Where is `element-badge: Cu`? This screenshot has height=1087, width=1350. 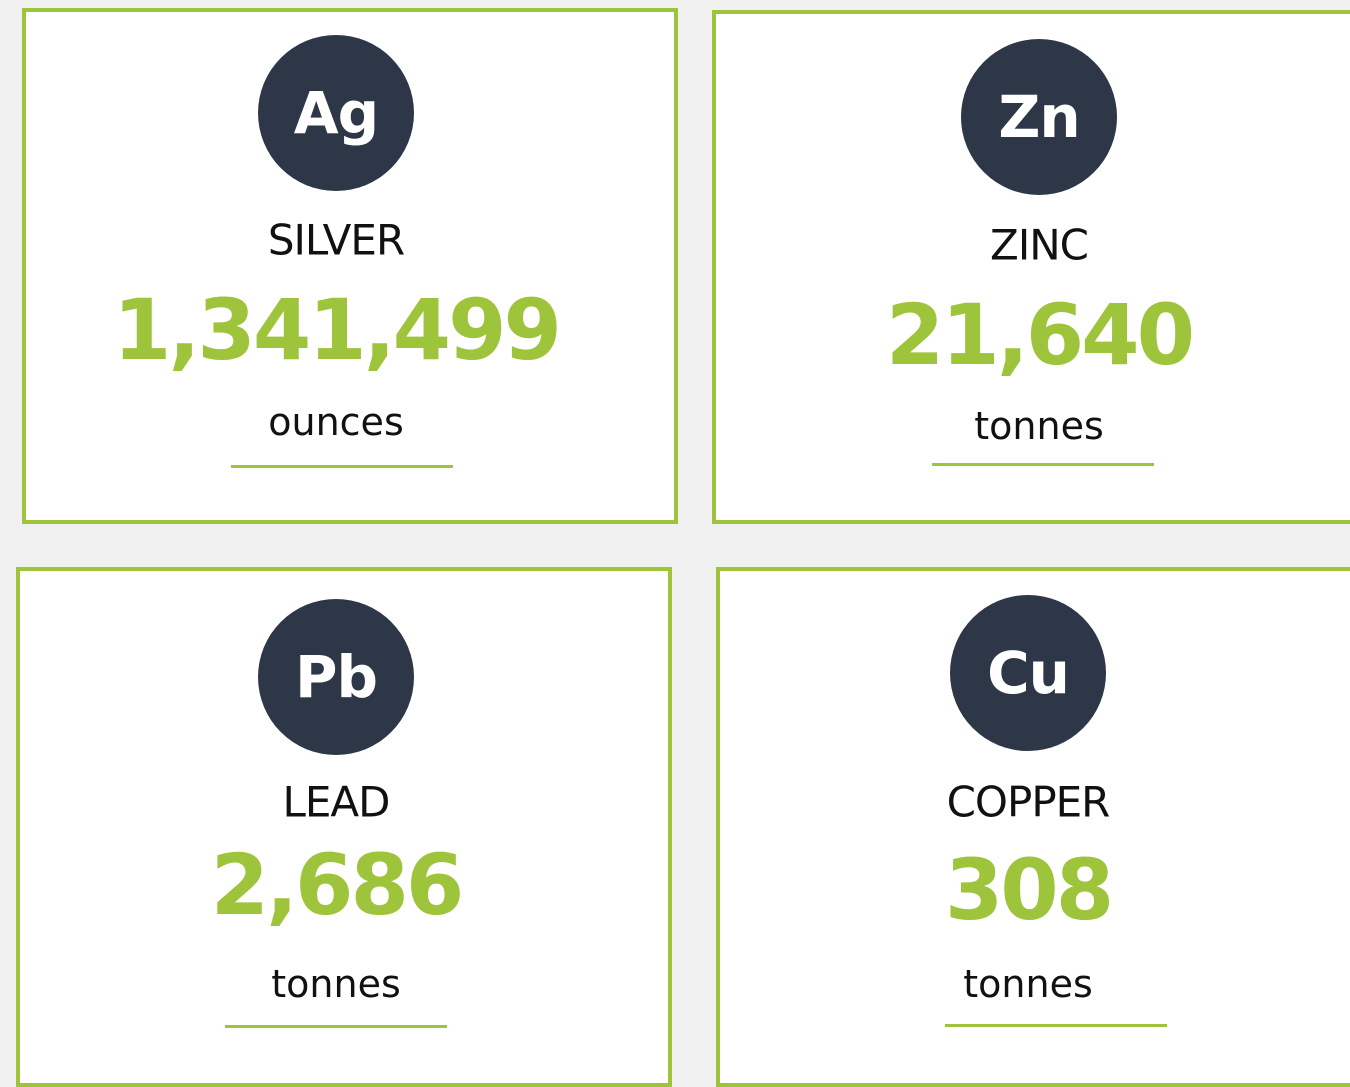
element-badge: Cu is located at coordinates (1028, 673).